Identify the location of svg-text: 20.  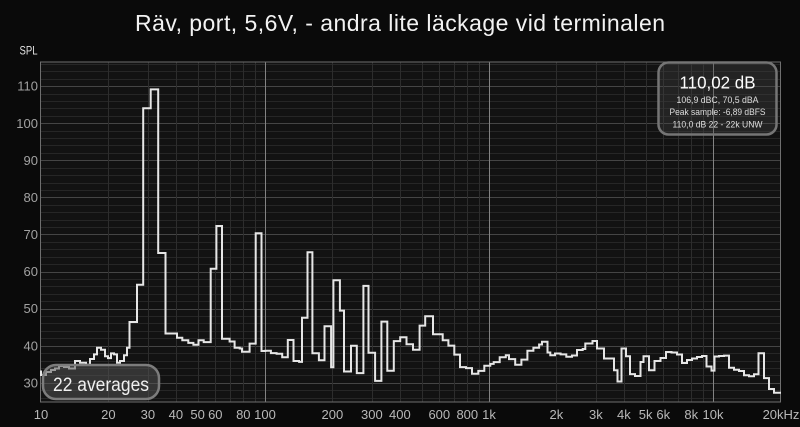
(108, 414).